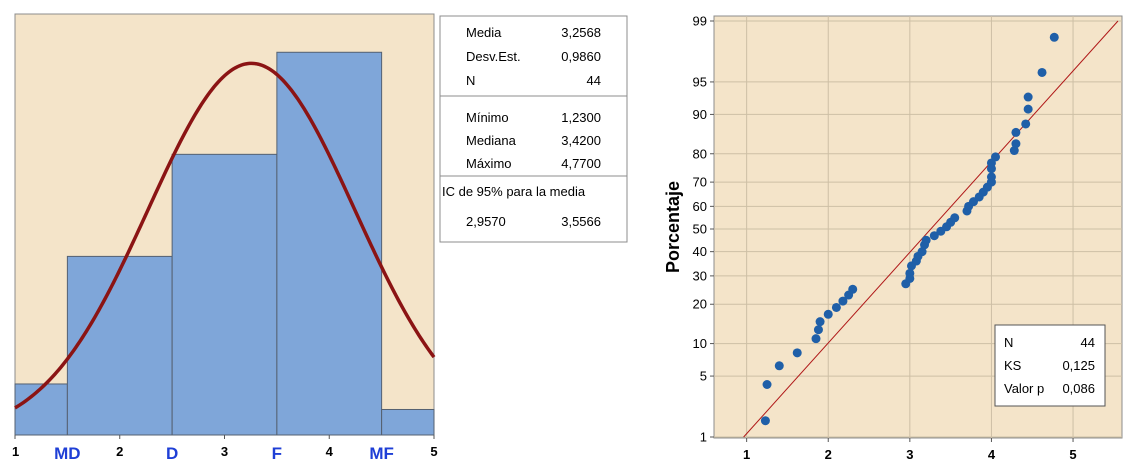 Image resolution: width=1142 pixels, height=464 pixels. I want to click on histogram-x-ticks: 1 2 3 4 5, so click(225, 447).